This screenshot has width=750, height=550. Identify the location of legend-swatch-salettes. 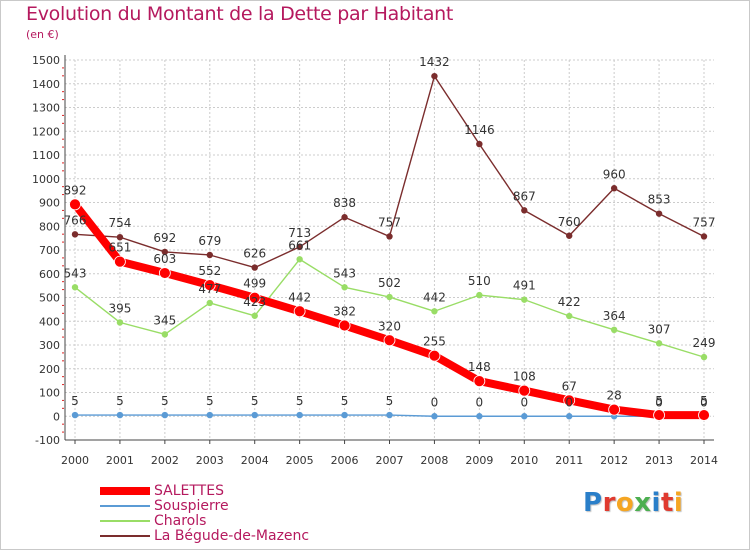
(125, 491).